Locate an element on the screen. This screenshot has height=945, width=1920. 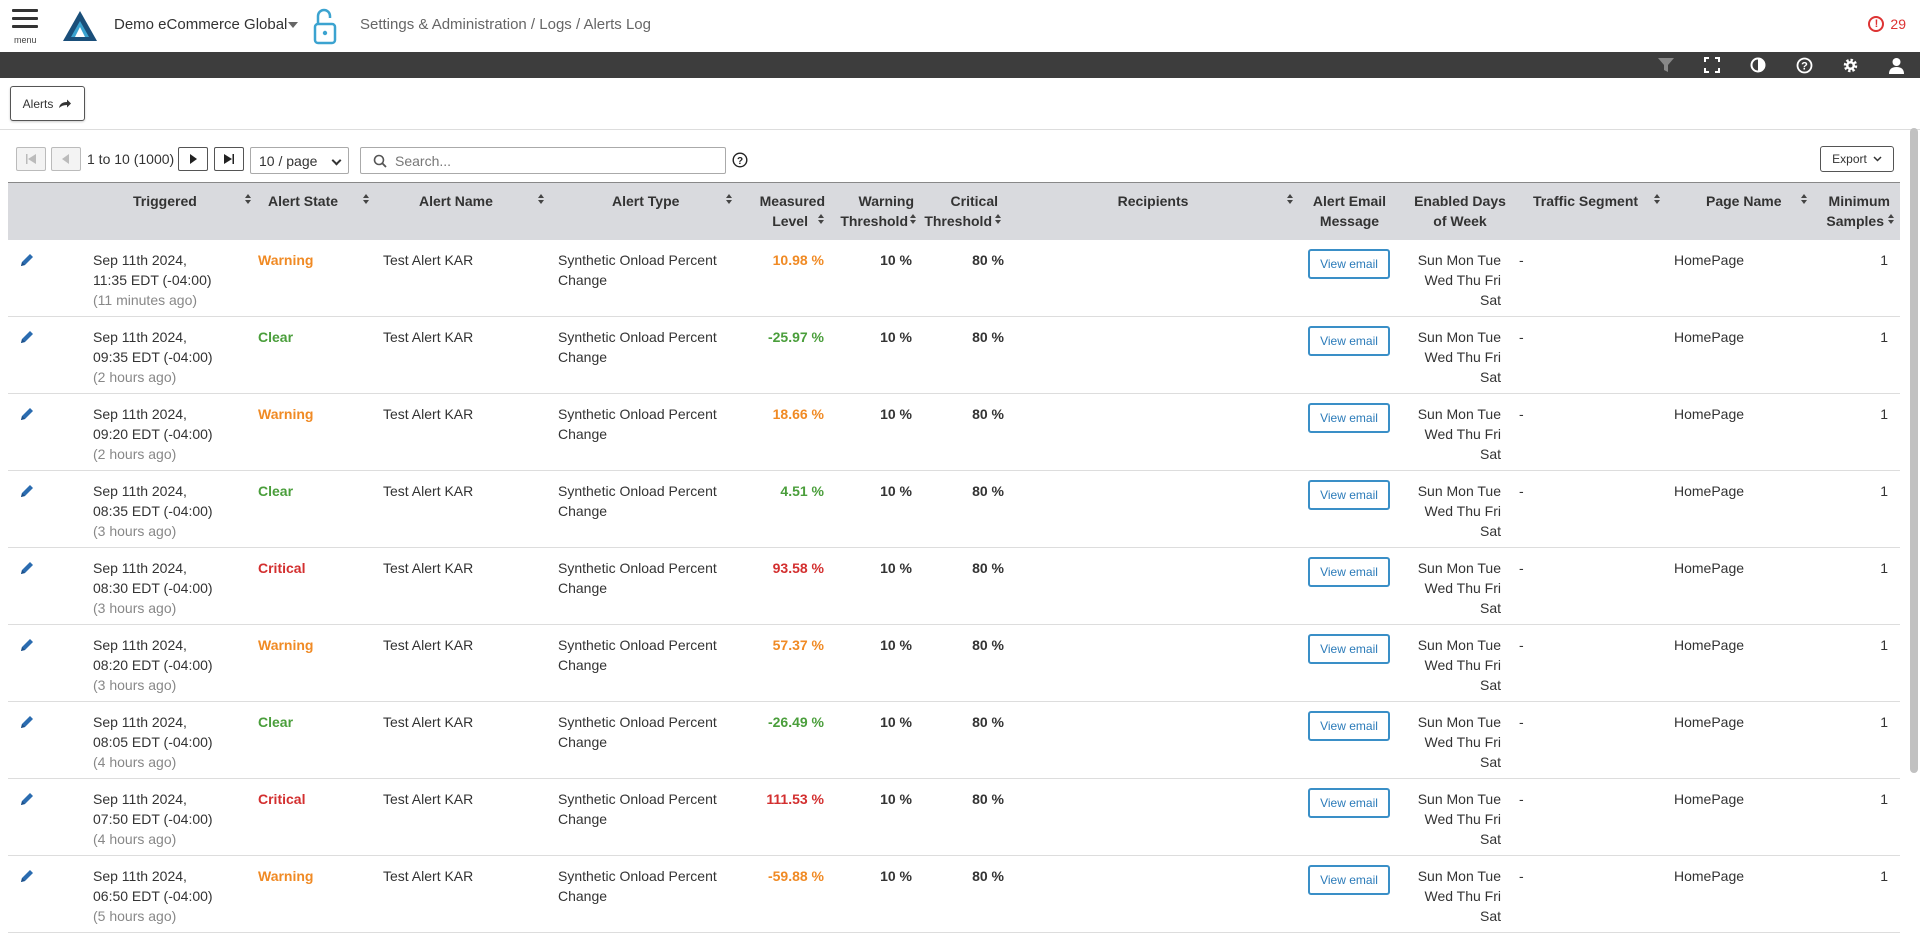
export-button: Export is located at coordinates (1857, 159).